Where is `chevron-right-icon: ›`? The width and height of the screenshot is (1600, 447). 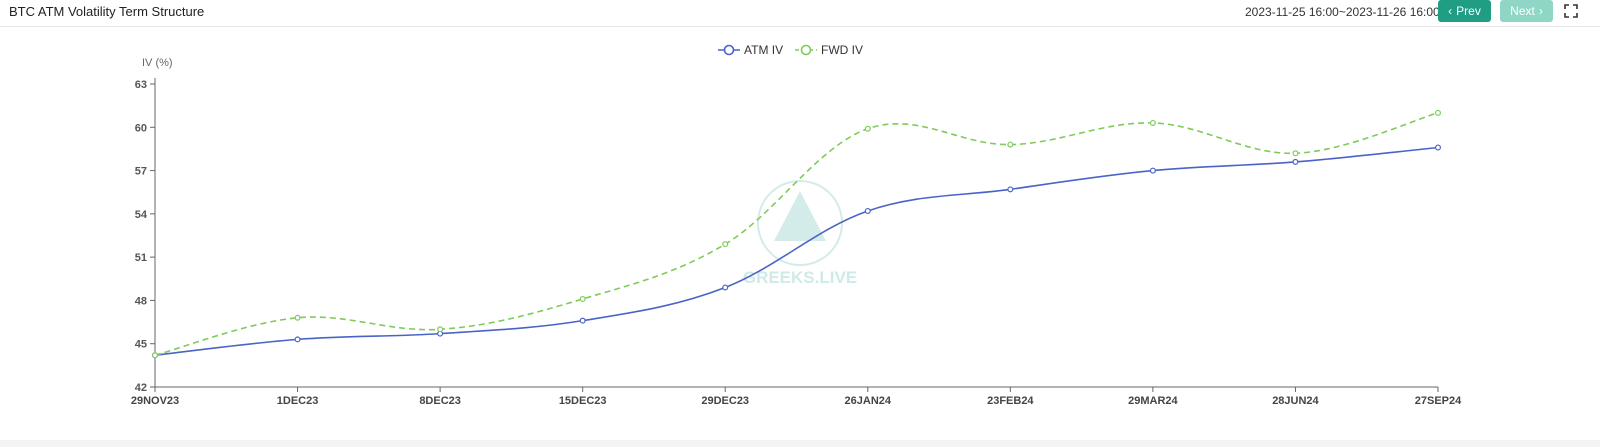
chevron-right-icon: › is located at coordinates (1540, 11).